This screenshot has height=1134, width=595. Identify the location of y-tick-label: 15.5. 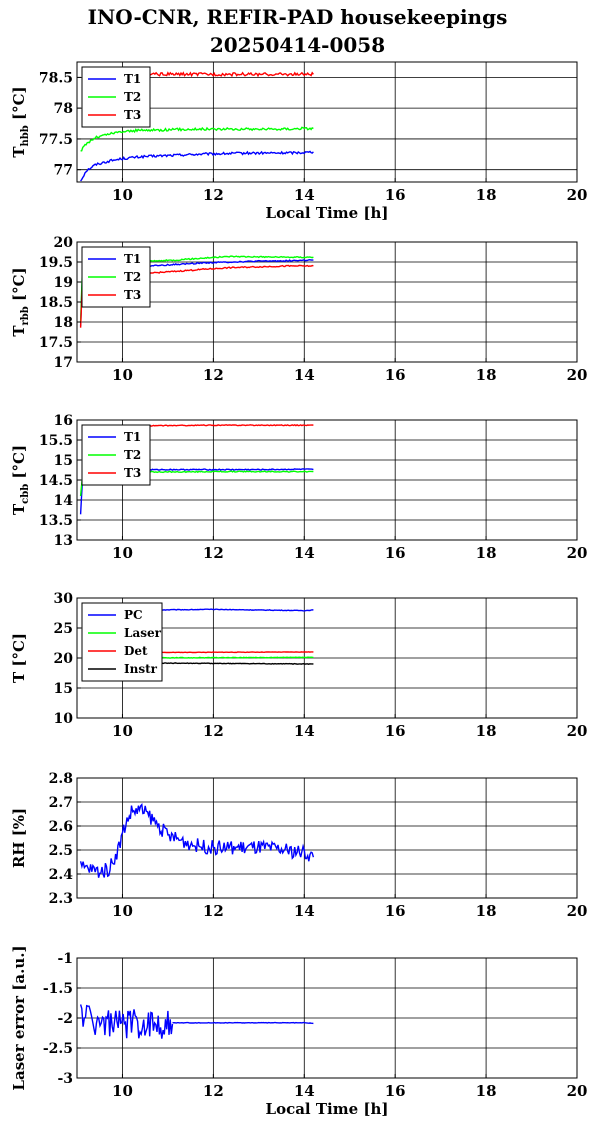
(56, 441).